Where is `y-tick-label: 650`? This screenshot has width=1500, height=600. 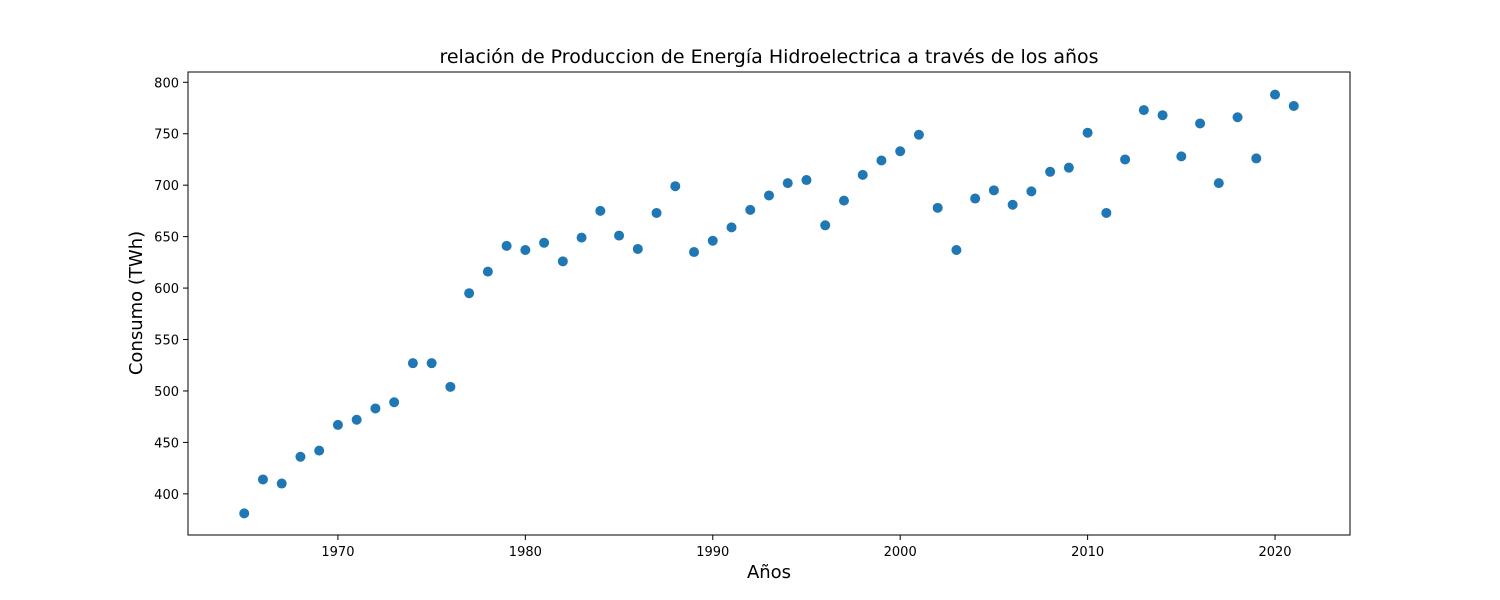
y-tick-label: 650 is located at coordinates (166, 238).